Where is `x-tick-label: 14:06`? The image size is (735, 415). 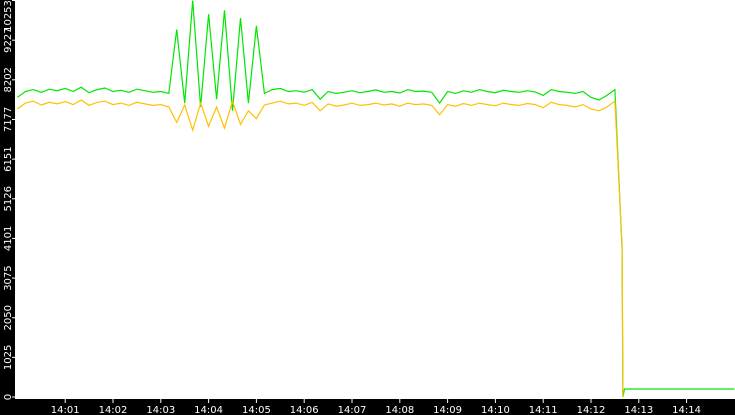
x-tick-label: 14:06 is located at coordinates (304, 410).